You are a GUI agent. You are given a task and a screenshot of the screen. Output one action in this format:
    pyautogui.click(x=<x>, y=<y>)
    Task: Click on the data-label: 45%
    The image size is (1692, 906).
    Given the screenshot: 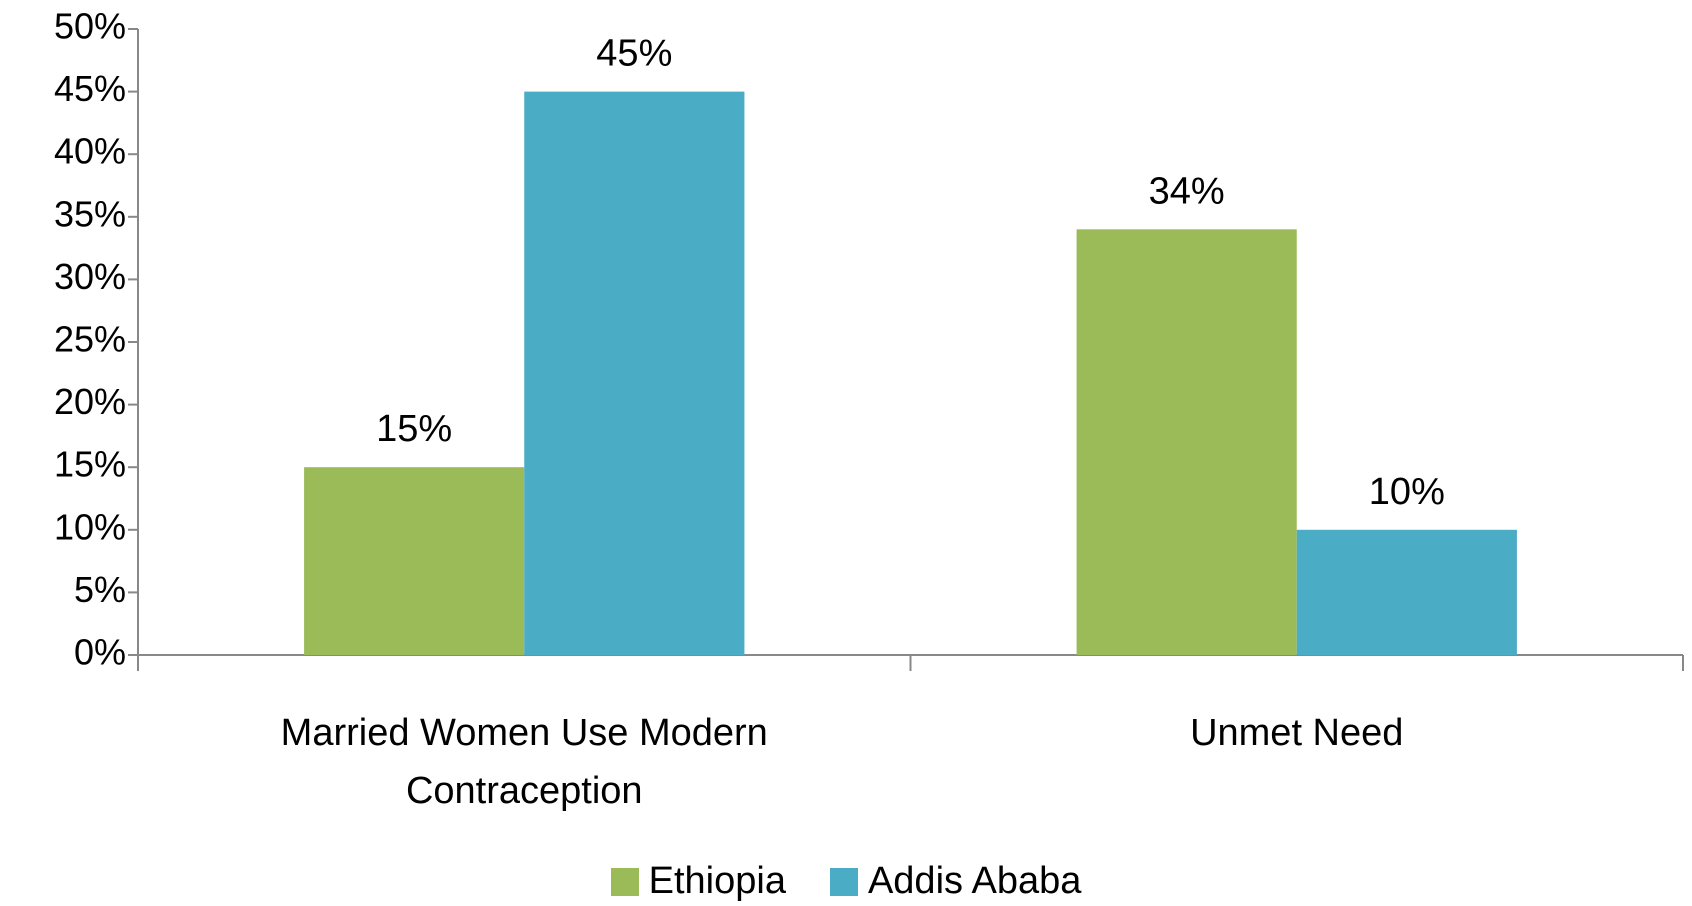 What is the action you would take?
    pyautogui.click(x=634, y=54)
    